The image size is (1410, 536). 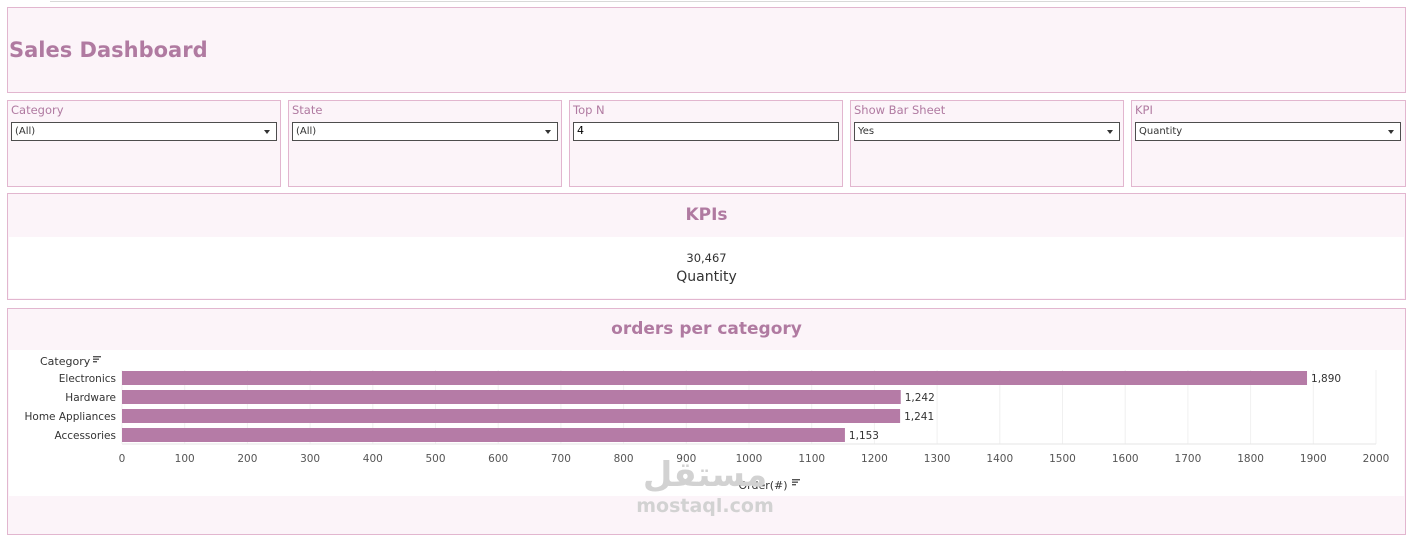 What do you see at coordinates (144, 131) in the screenshot?
I see `category-dropdown: (All)` at bounding box center [144, 131].